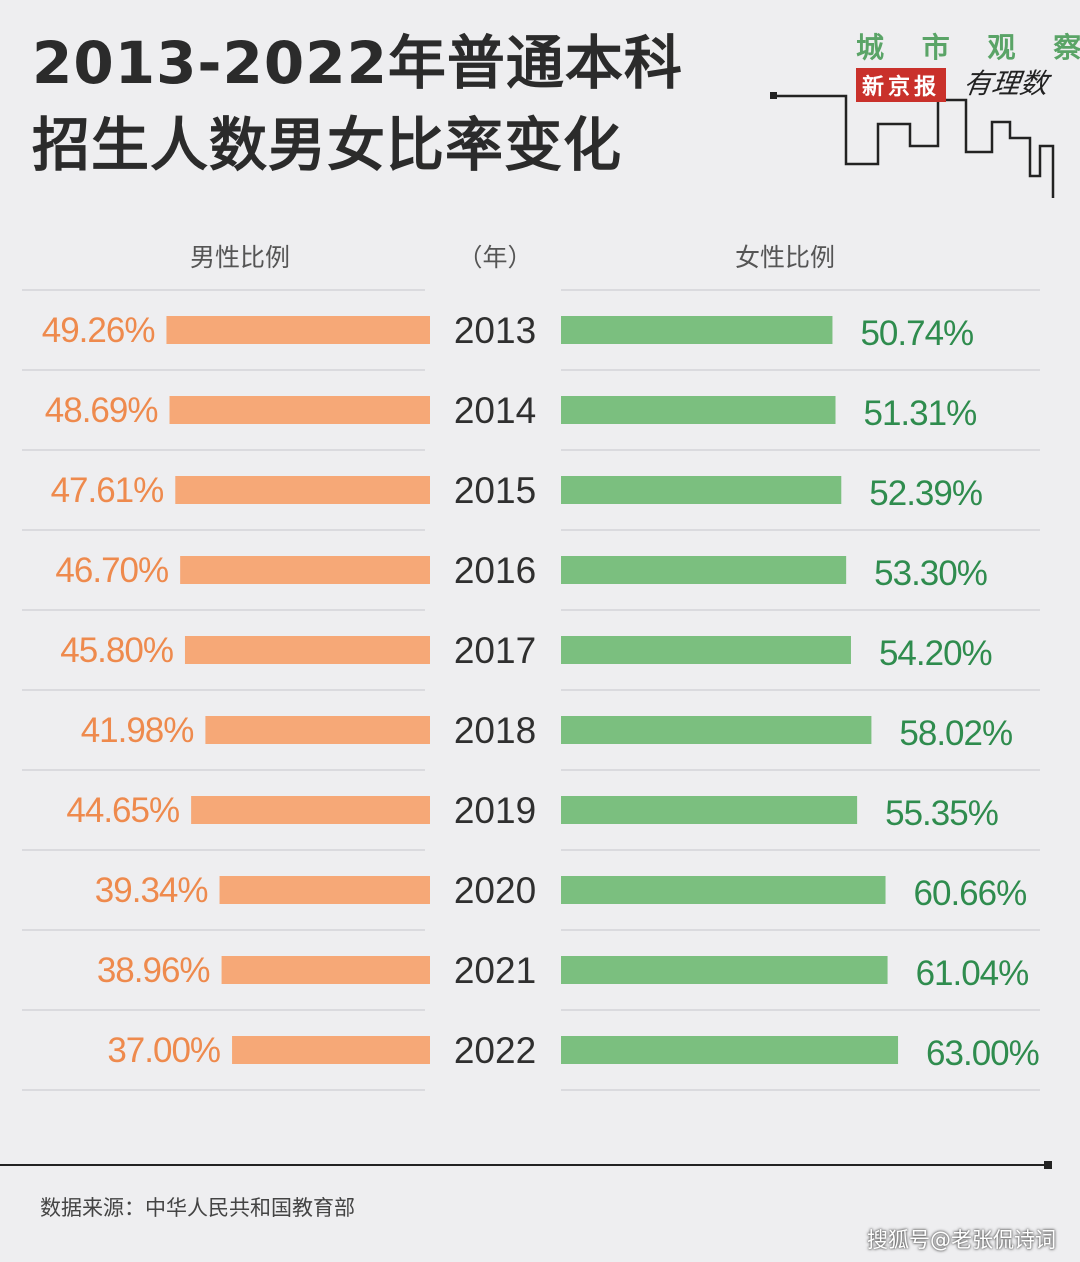 Image resolution: width=1080 pixels, height=1262 pixels. What do you see at coordinates (495, 410) in the screenshot?
I see `year-label: 2014` at bounding box center [495, 410].